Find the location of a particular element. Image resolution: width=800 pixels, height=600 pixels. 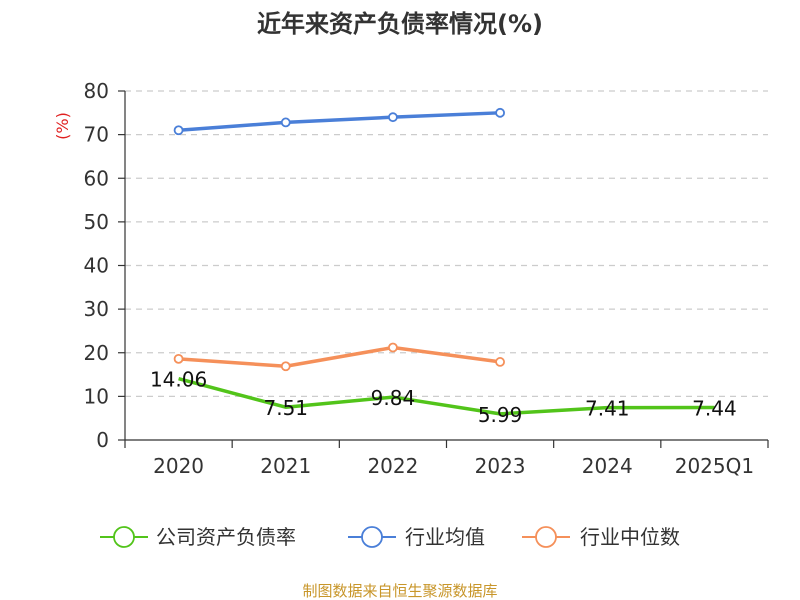

data-label: 14.06 is located at coordinates (178, 380).